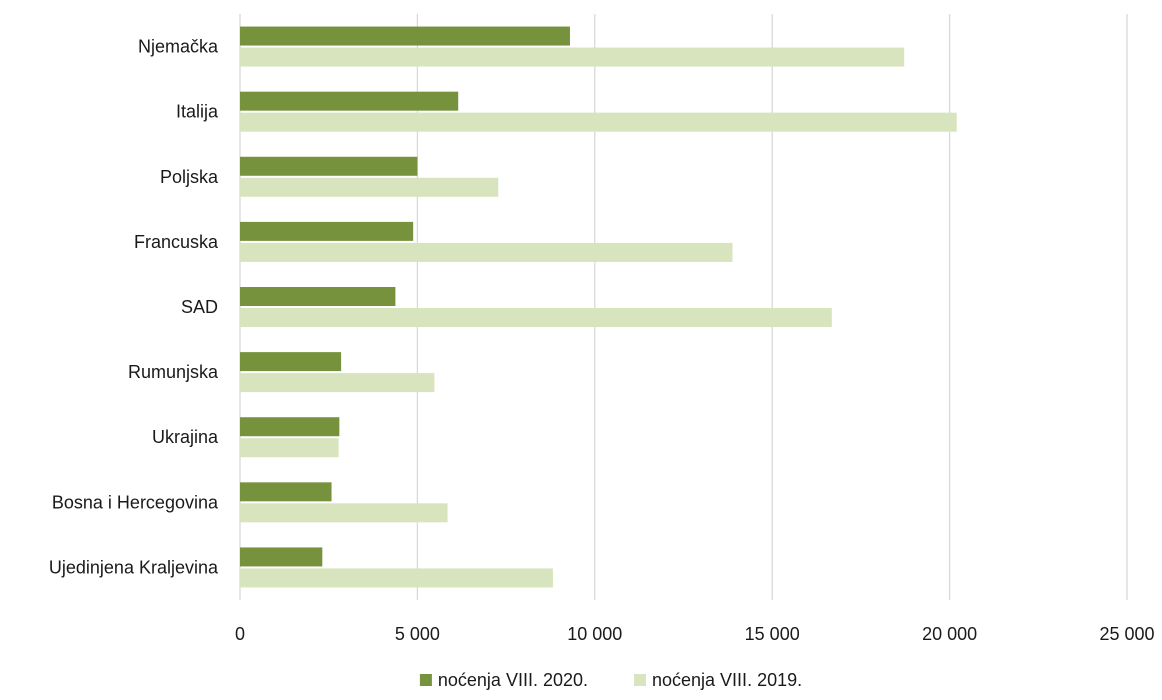 This screenshot has width=1162, height=700. What do you see at coordinates (513, 680) in the screenshot?
I see `legend-label-series-1: noćenja VIII. 2020.` at bounding box center [513, 680].